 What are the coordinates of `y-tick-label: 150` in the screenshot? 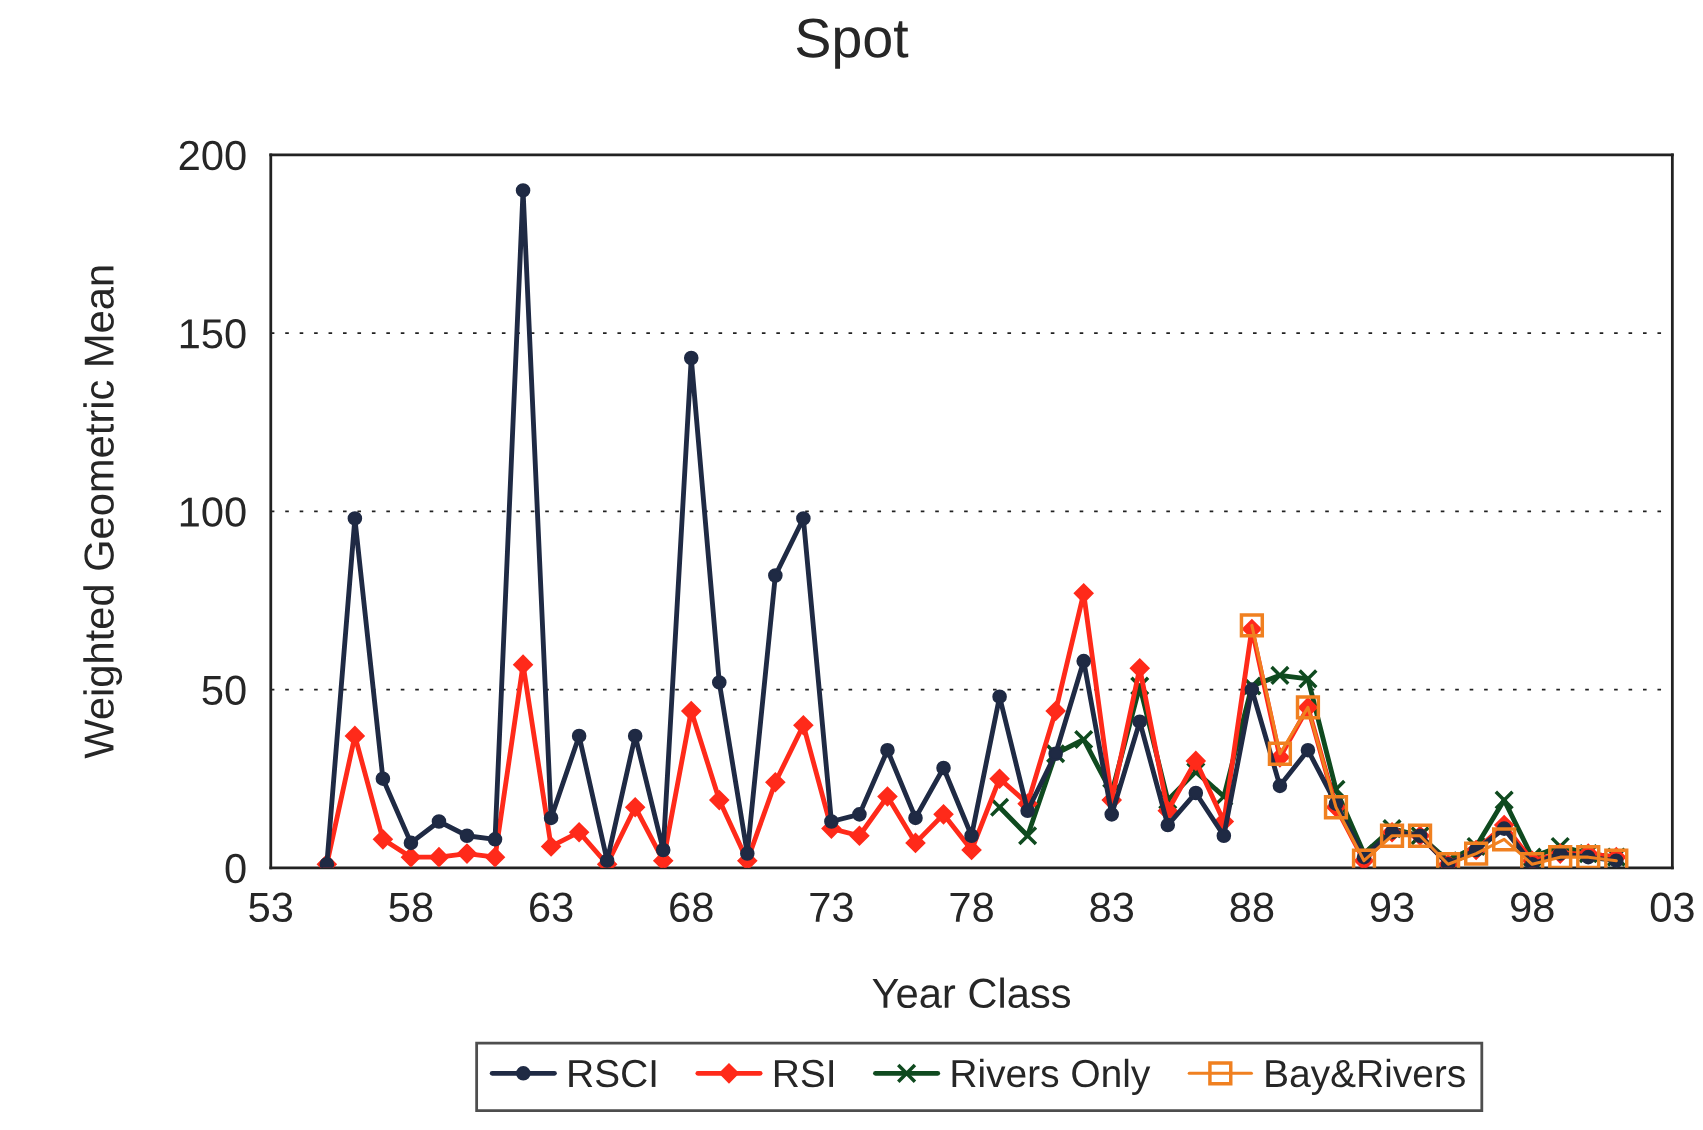 It's located at (213, 334).